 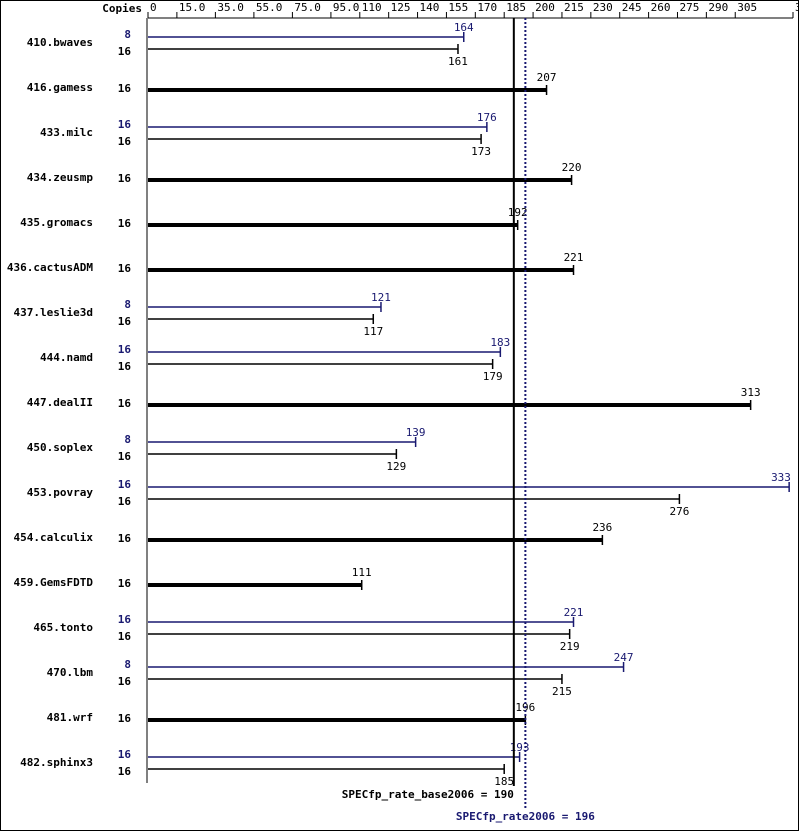 What do you see at coordinates (504, 781) in the screenshot?
I see `base-label: 185` at bounding box center [504, 781].